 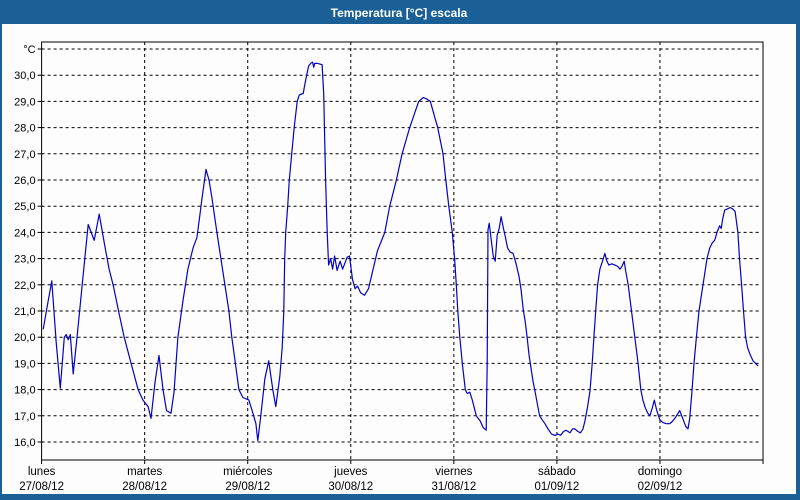 What do you see at coordinates (660, 472) in the screenshot?
I see `x-day-name-label: domingo` at bounding box center [660, 472].